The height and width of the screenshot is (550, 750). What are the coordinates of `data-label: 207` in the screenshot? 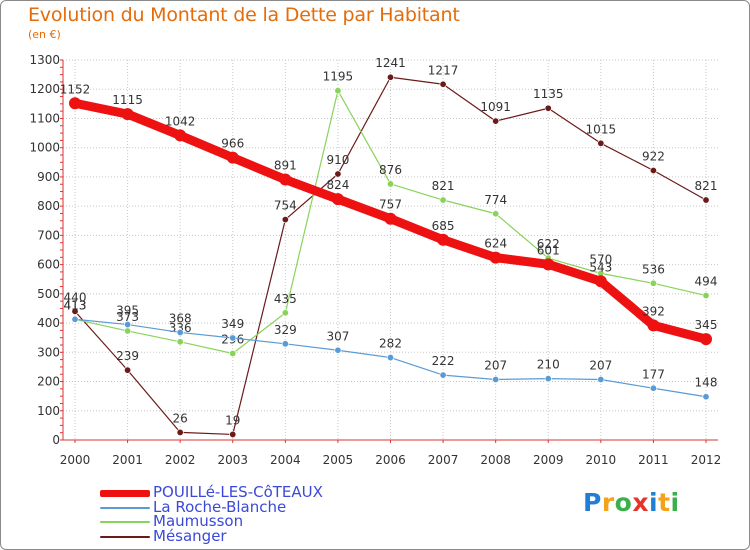 It's located at (495, 365).